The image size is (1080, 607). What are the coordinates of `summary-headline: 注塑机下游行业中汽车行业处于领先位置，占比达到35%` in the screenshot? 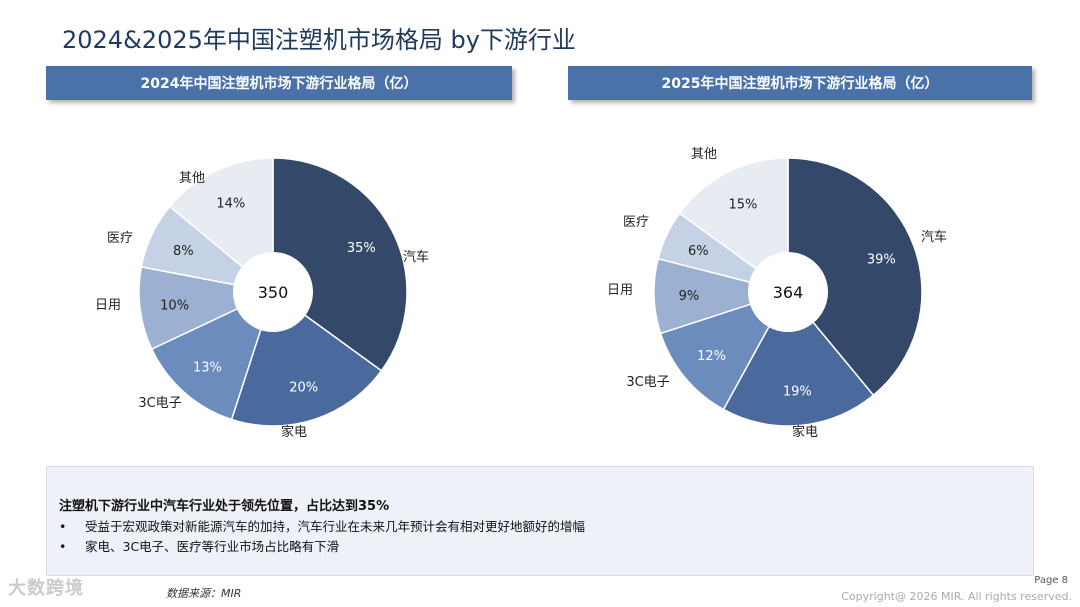 It's located at (224, 506).